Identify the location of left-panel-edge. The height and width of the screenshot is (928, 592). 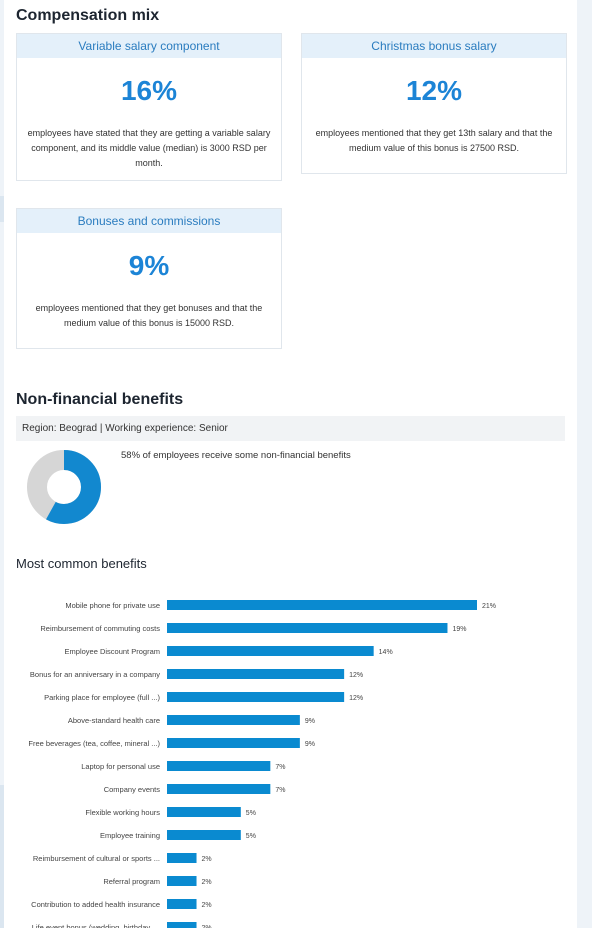
(2, 464).